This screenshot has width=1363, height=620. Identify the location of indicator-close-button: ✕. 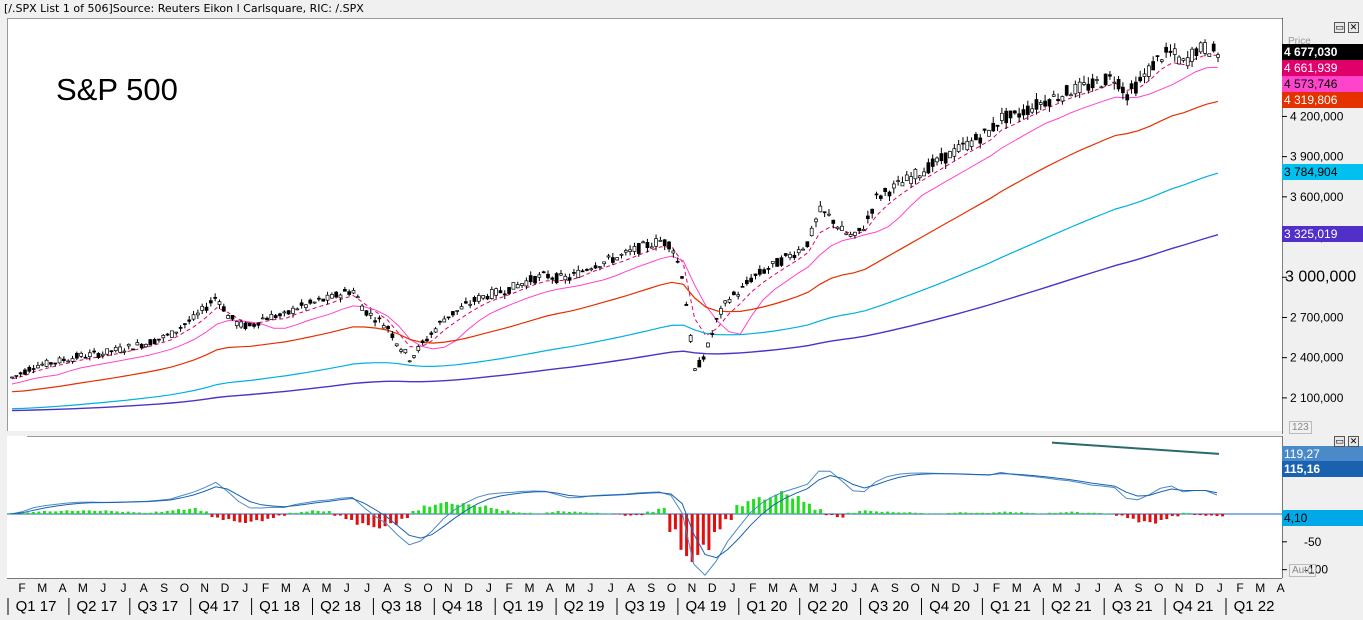
(1353, 441).